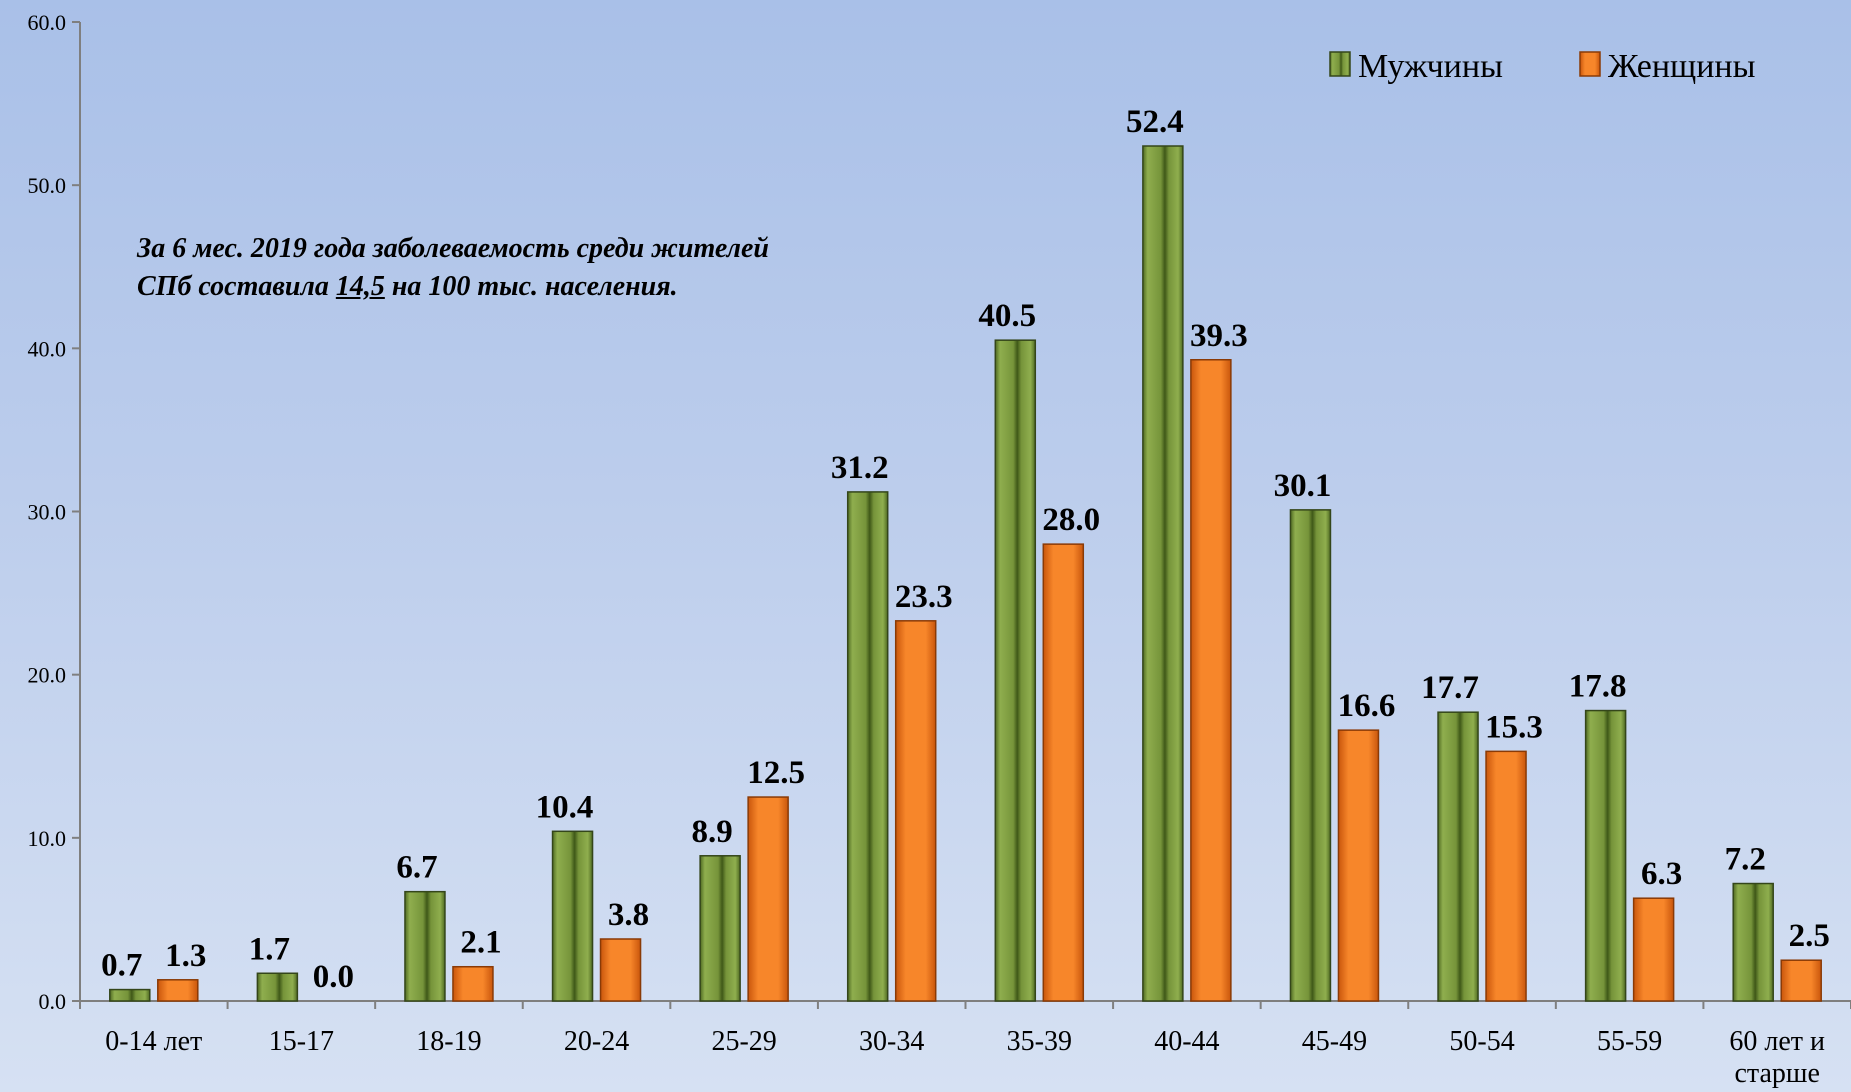 The height and width of the screenshot is (1092, 1851). What do you see at coordinates (1430, 66) in the screenshot?
I see `legend-label: Мужчины` at bounding box center [1430, 66].